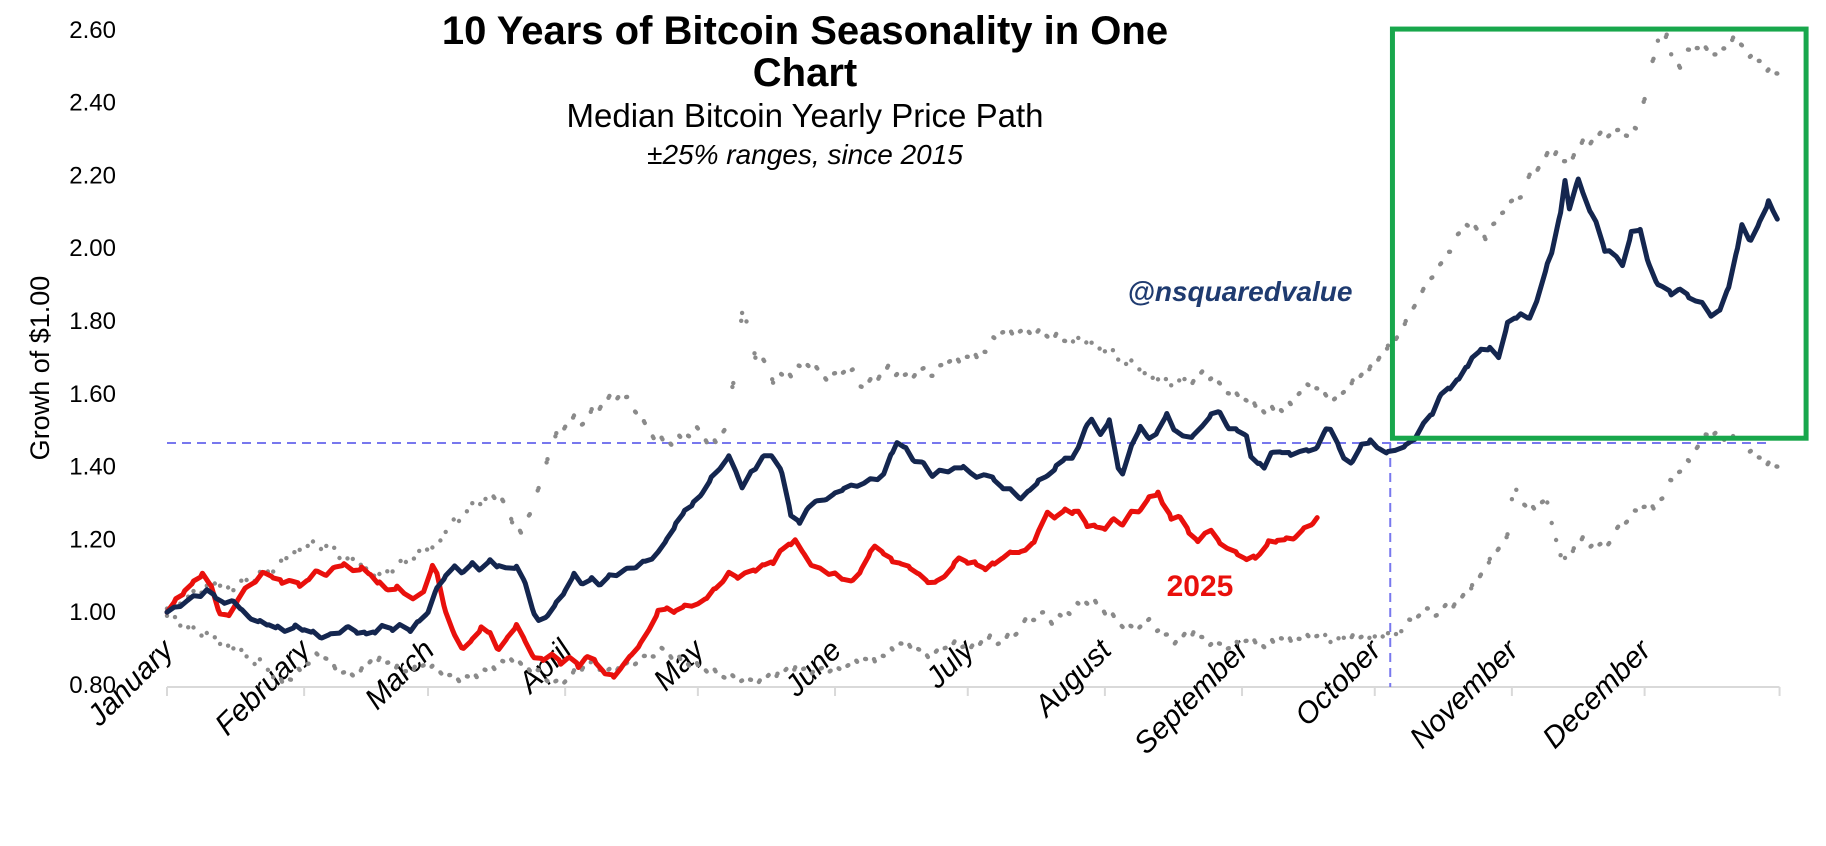 This screenshot has height=846, width=1826. Describe the element at coordinates (805, 115) in the screenshot. I see `chart-subtitle: Median Bitcoin Yearly Price Path` at that location.